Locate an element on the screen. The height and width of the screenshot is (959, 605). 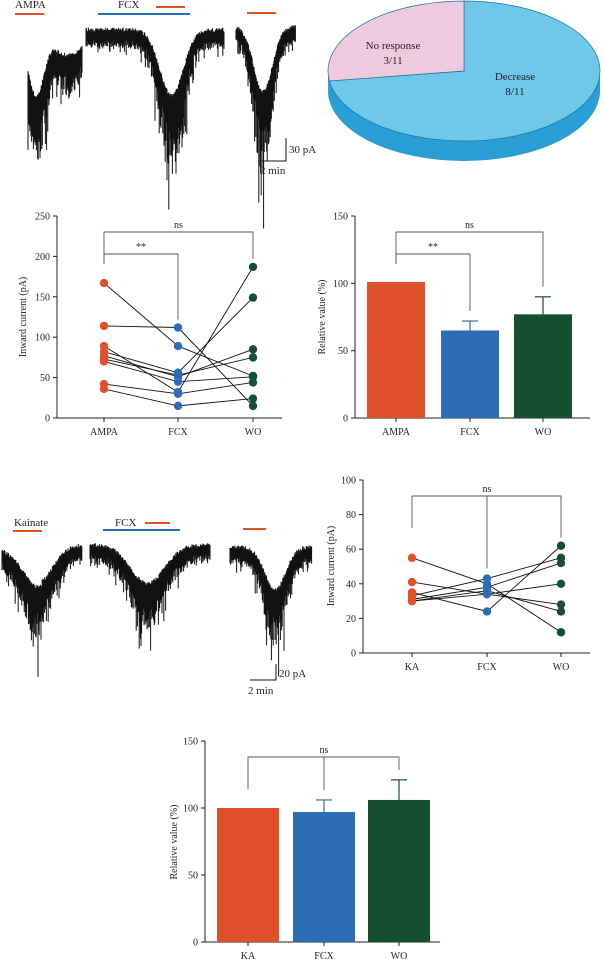
ampa-traces-panel: AMPA FCX 30 pA 2 min is located at coordinates (165, 114).